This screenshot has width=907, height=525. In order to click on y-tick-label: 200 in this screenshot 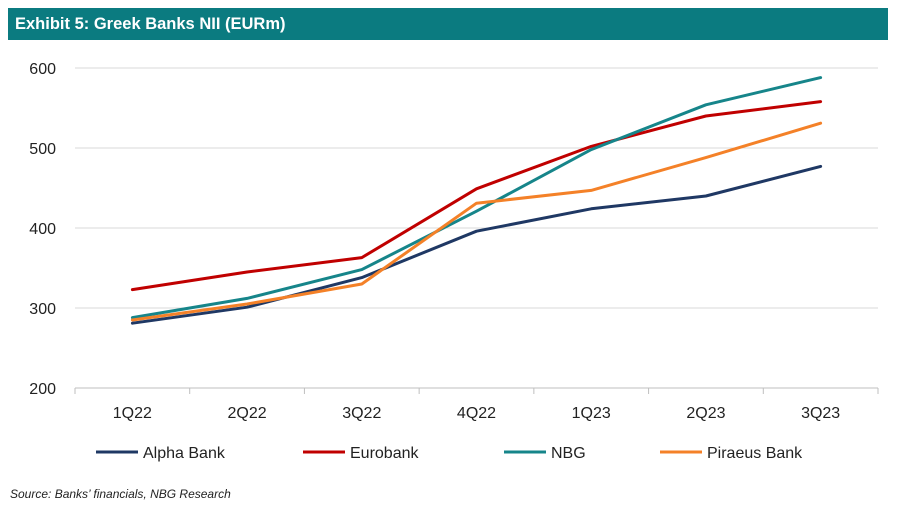, I will do `click(42, 389)`.